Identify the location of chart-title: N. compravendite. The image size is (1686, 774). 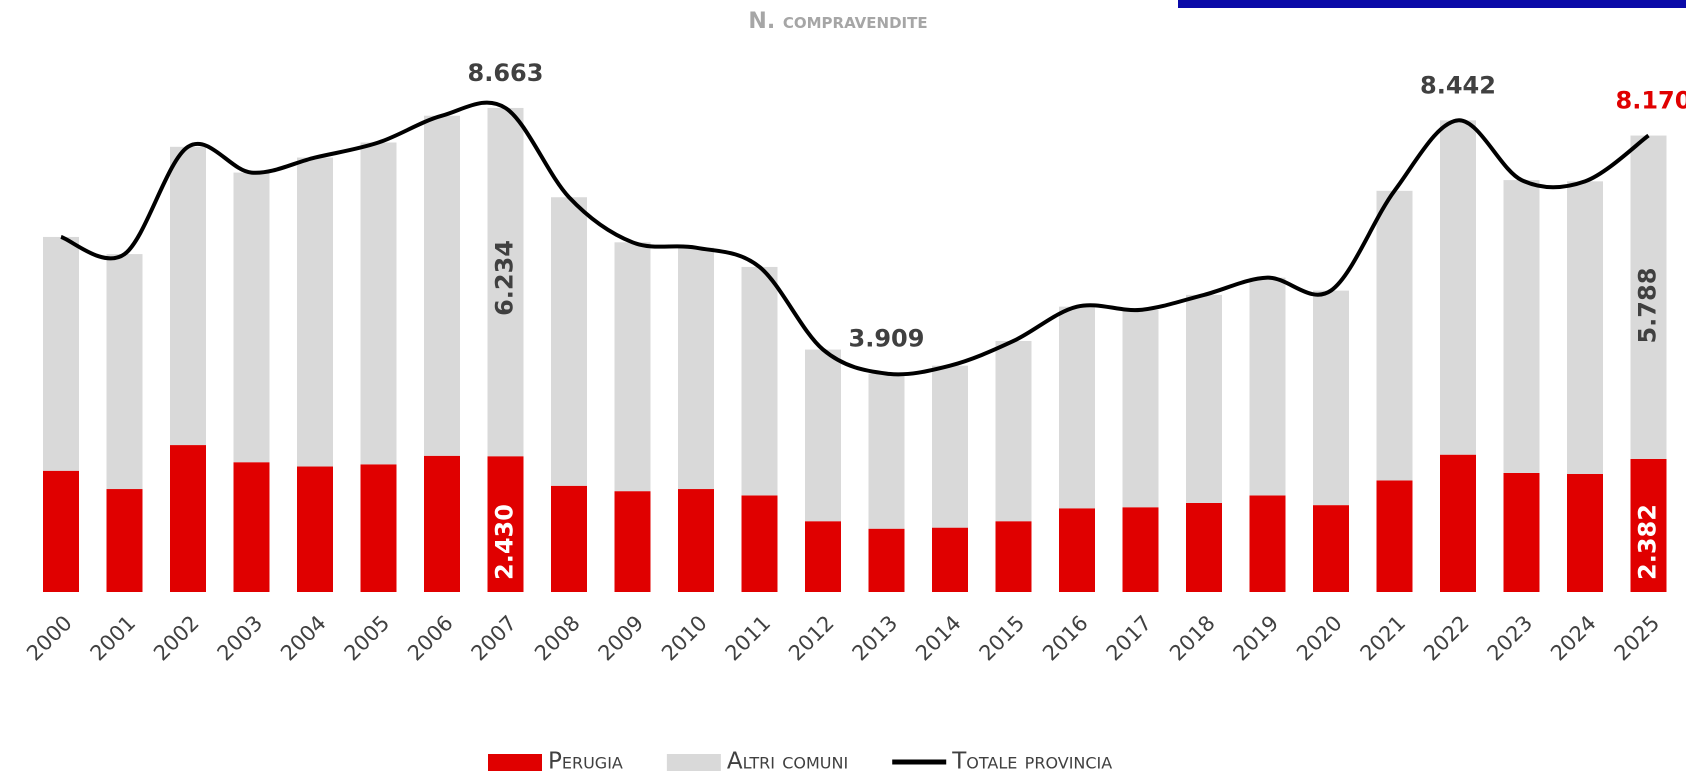
(837, 21).